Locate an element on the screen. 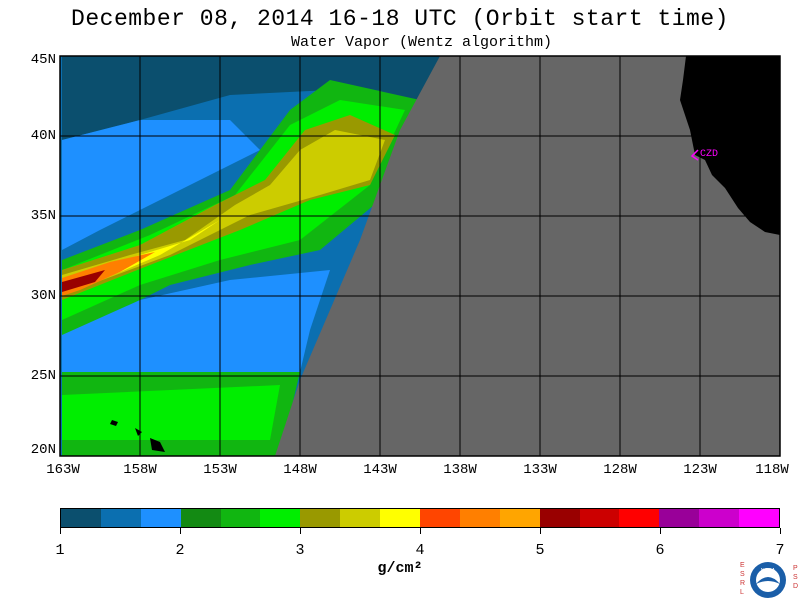 This screenshot has width=800, height=600. station-marker-icon is located at coordinates (694, 155).